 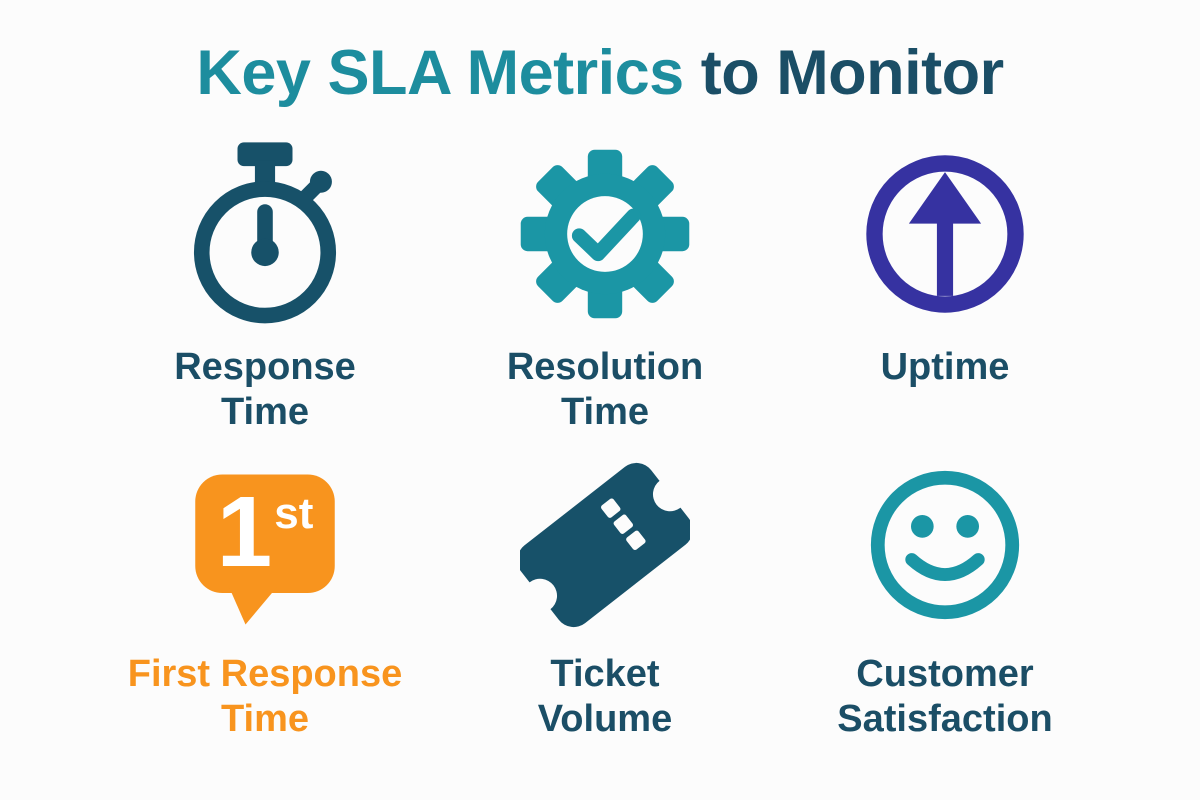 I want to click on metric-label: Uptime, so click(x=945, y=368).